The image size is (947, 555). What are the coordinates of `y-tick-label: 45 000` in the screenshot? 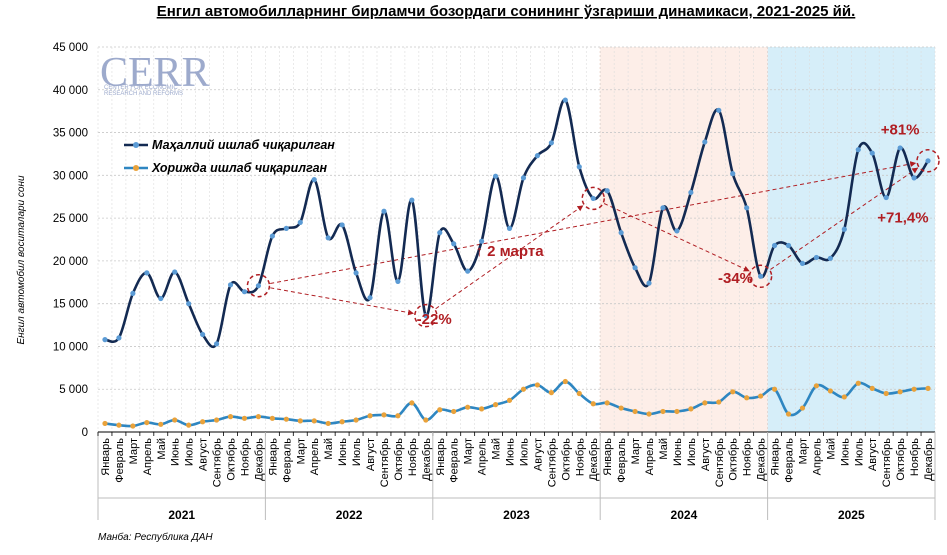 It's located at (70, 48).